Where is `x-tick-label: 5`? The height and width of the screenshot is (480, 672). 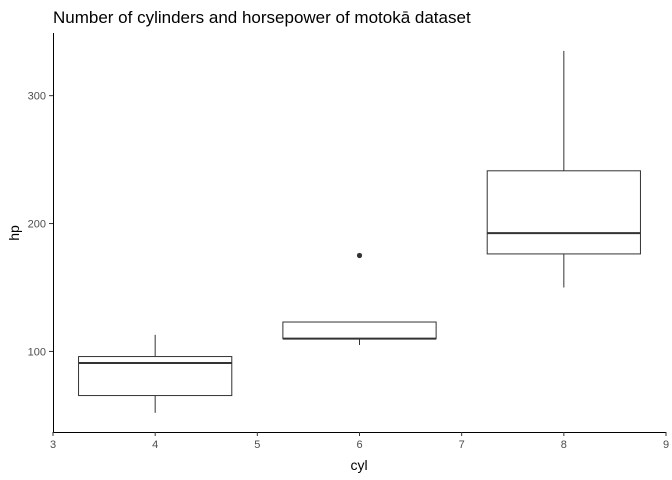
x-tick-label: 5 is located at coordinates (257, 445).